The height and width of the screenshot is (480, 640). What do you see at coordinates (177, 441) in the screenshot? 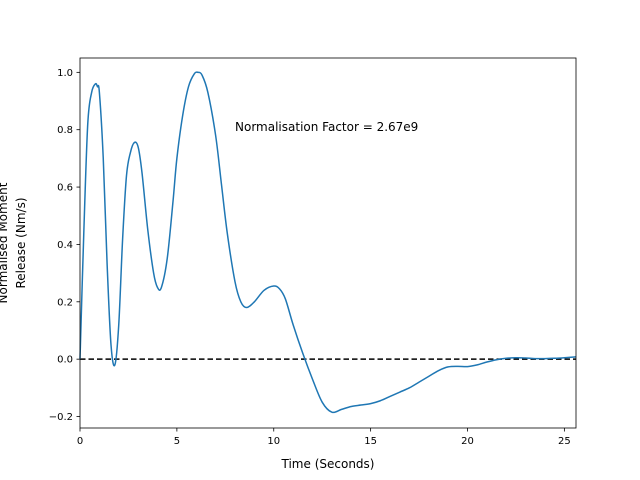
I see `x-tick-label: 5` at bounding box center [177, 441].